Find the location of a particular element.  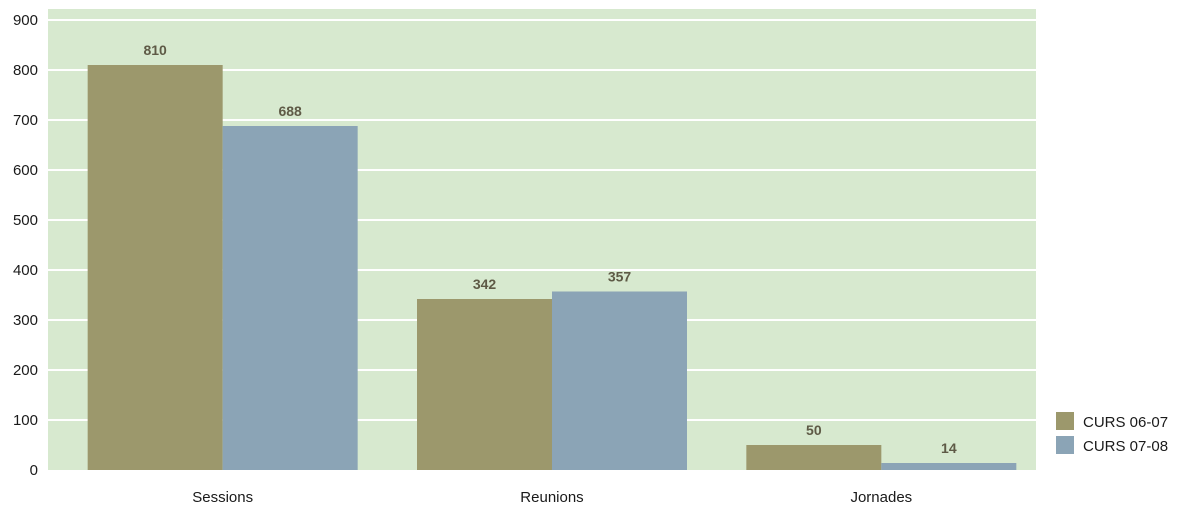

y-tick-label: 800 is located at coordinates (25, 70).